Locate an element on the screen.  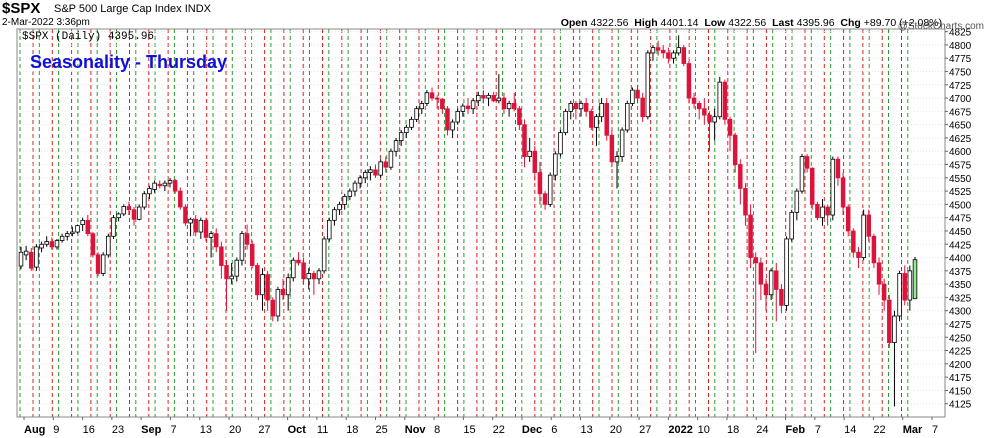
datetime-label: 2-Mar-2022 3:36pm is located at coordinates (46, 22).